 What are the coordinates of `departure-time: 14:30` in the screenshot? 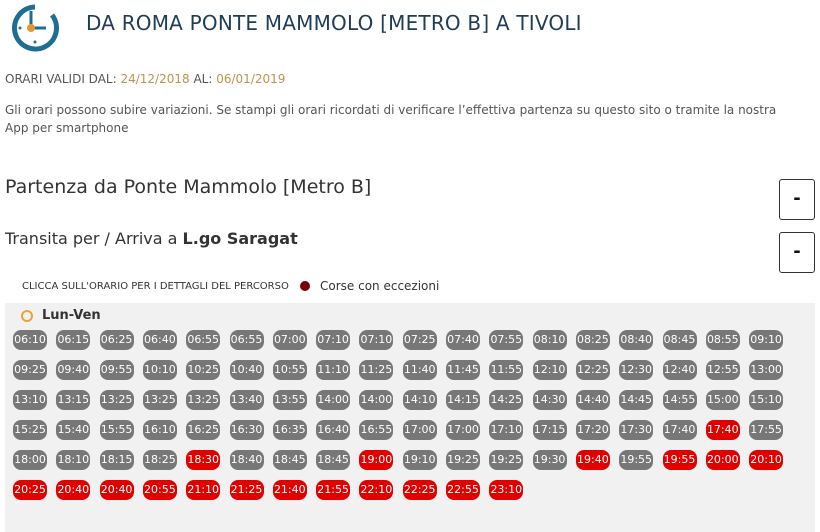 It's located at (549, 400).